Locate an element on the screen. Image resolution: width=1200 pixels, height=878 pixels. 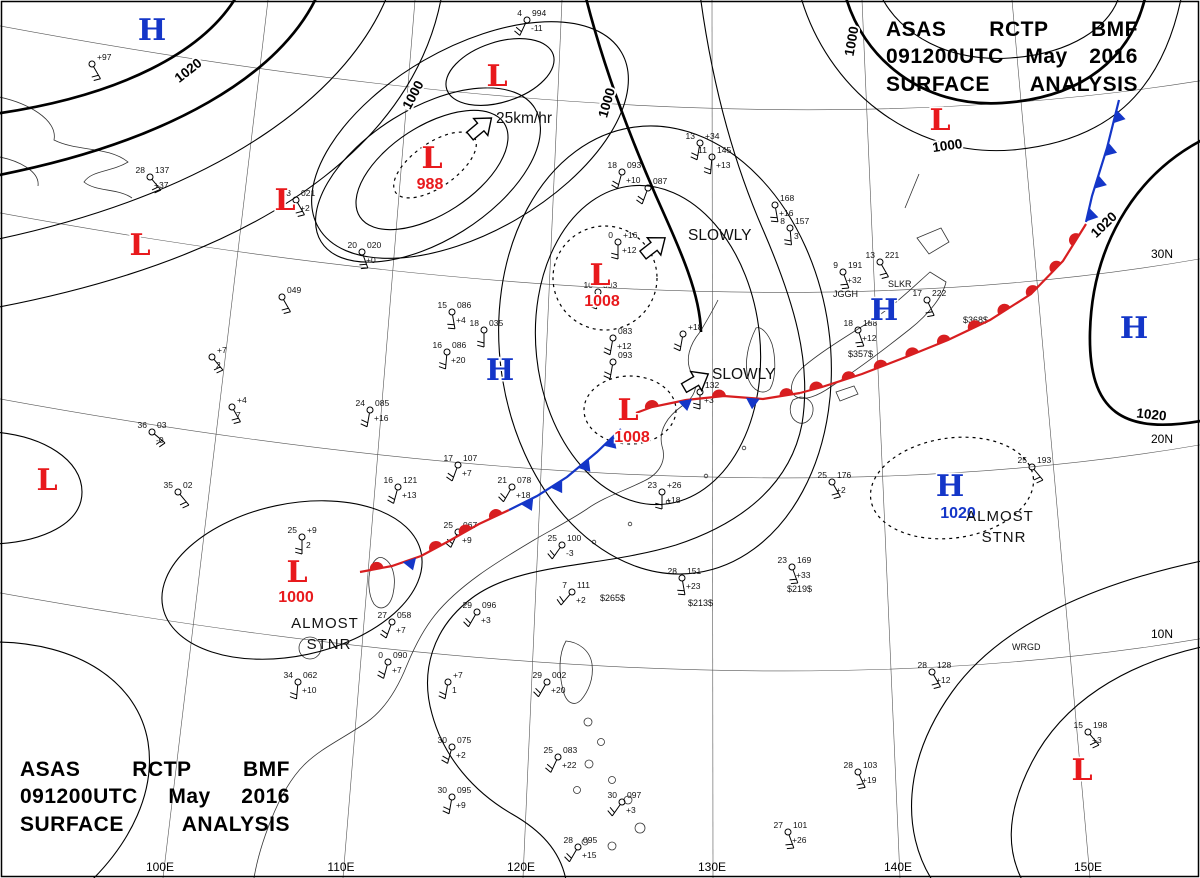
station-pressure: +97 is located at coordinates (104, 57).